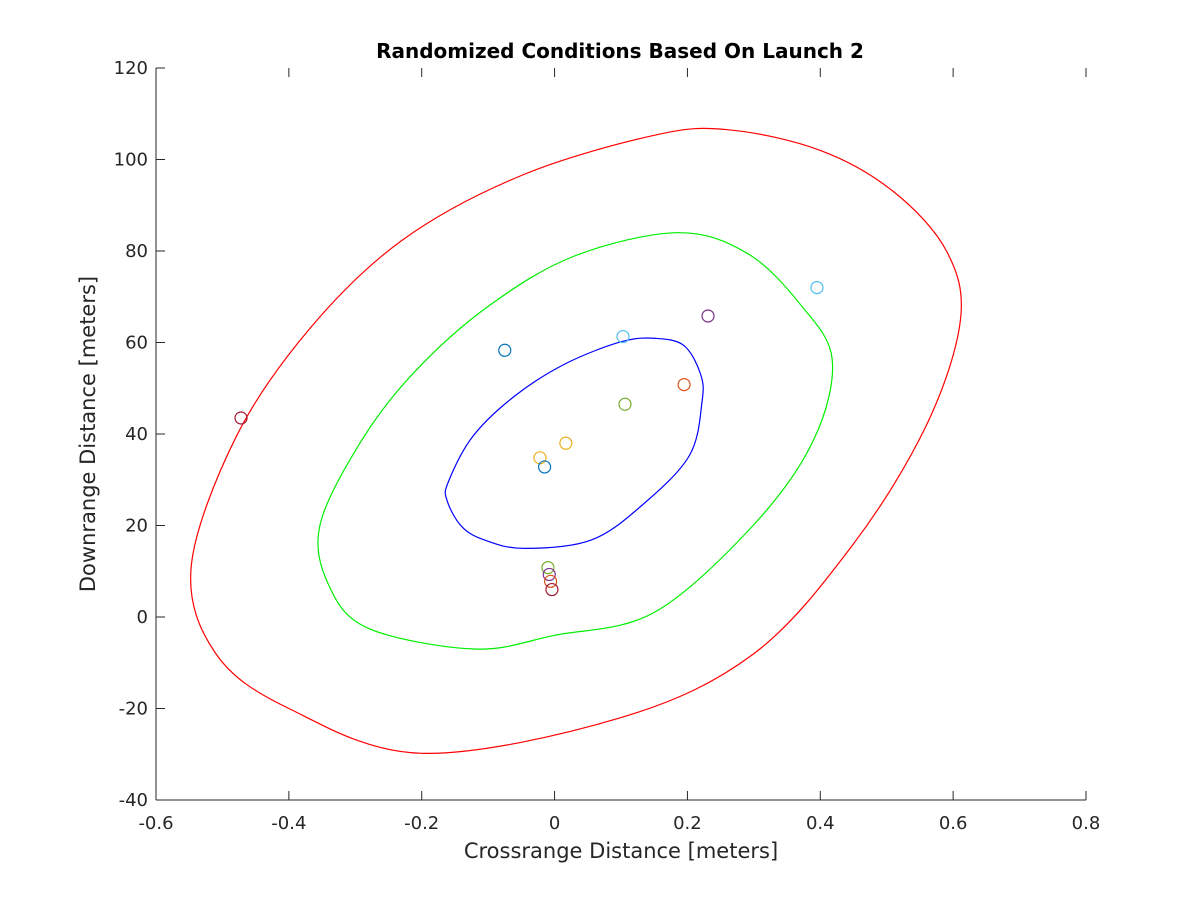 Image resolution: width=1200 pixels, height=900 pixels. Describe the element at coordinates (421, 823) in the screenshot. I see `x-tick-label: -0.2` at that location.